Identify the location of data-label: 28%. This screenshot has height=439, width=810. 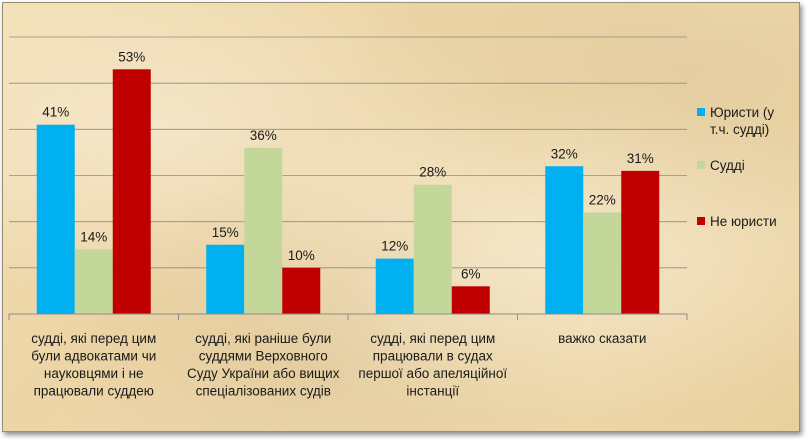
(432, 172).